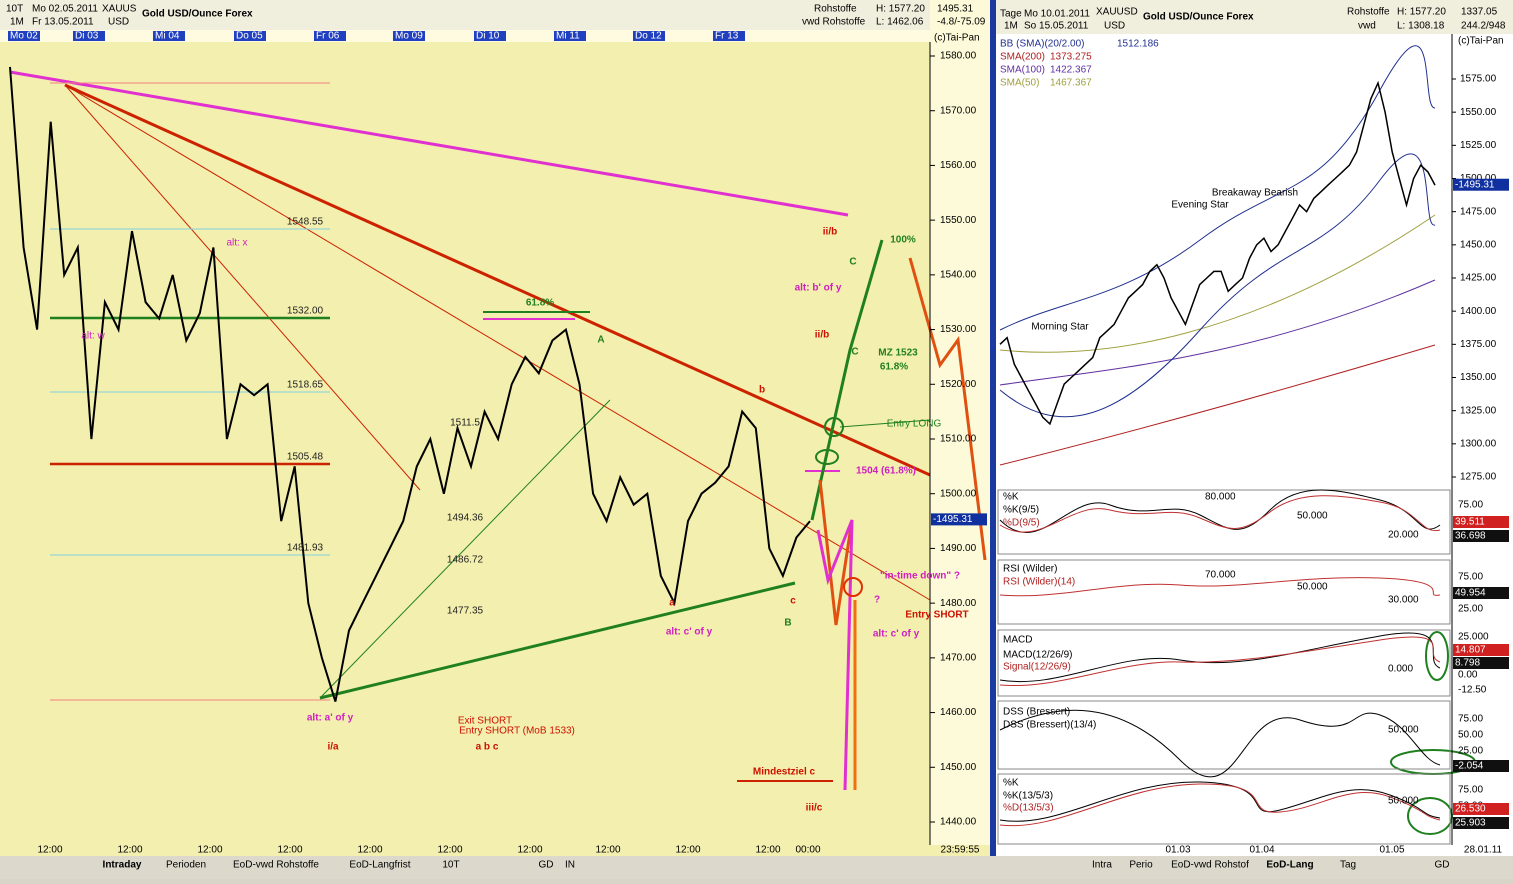 This screenshot has height=884, width=1513. Describe the element at coordinates (1017, 640) in the screenshot. I see `indicator-label: MACD` at that location.